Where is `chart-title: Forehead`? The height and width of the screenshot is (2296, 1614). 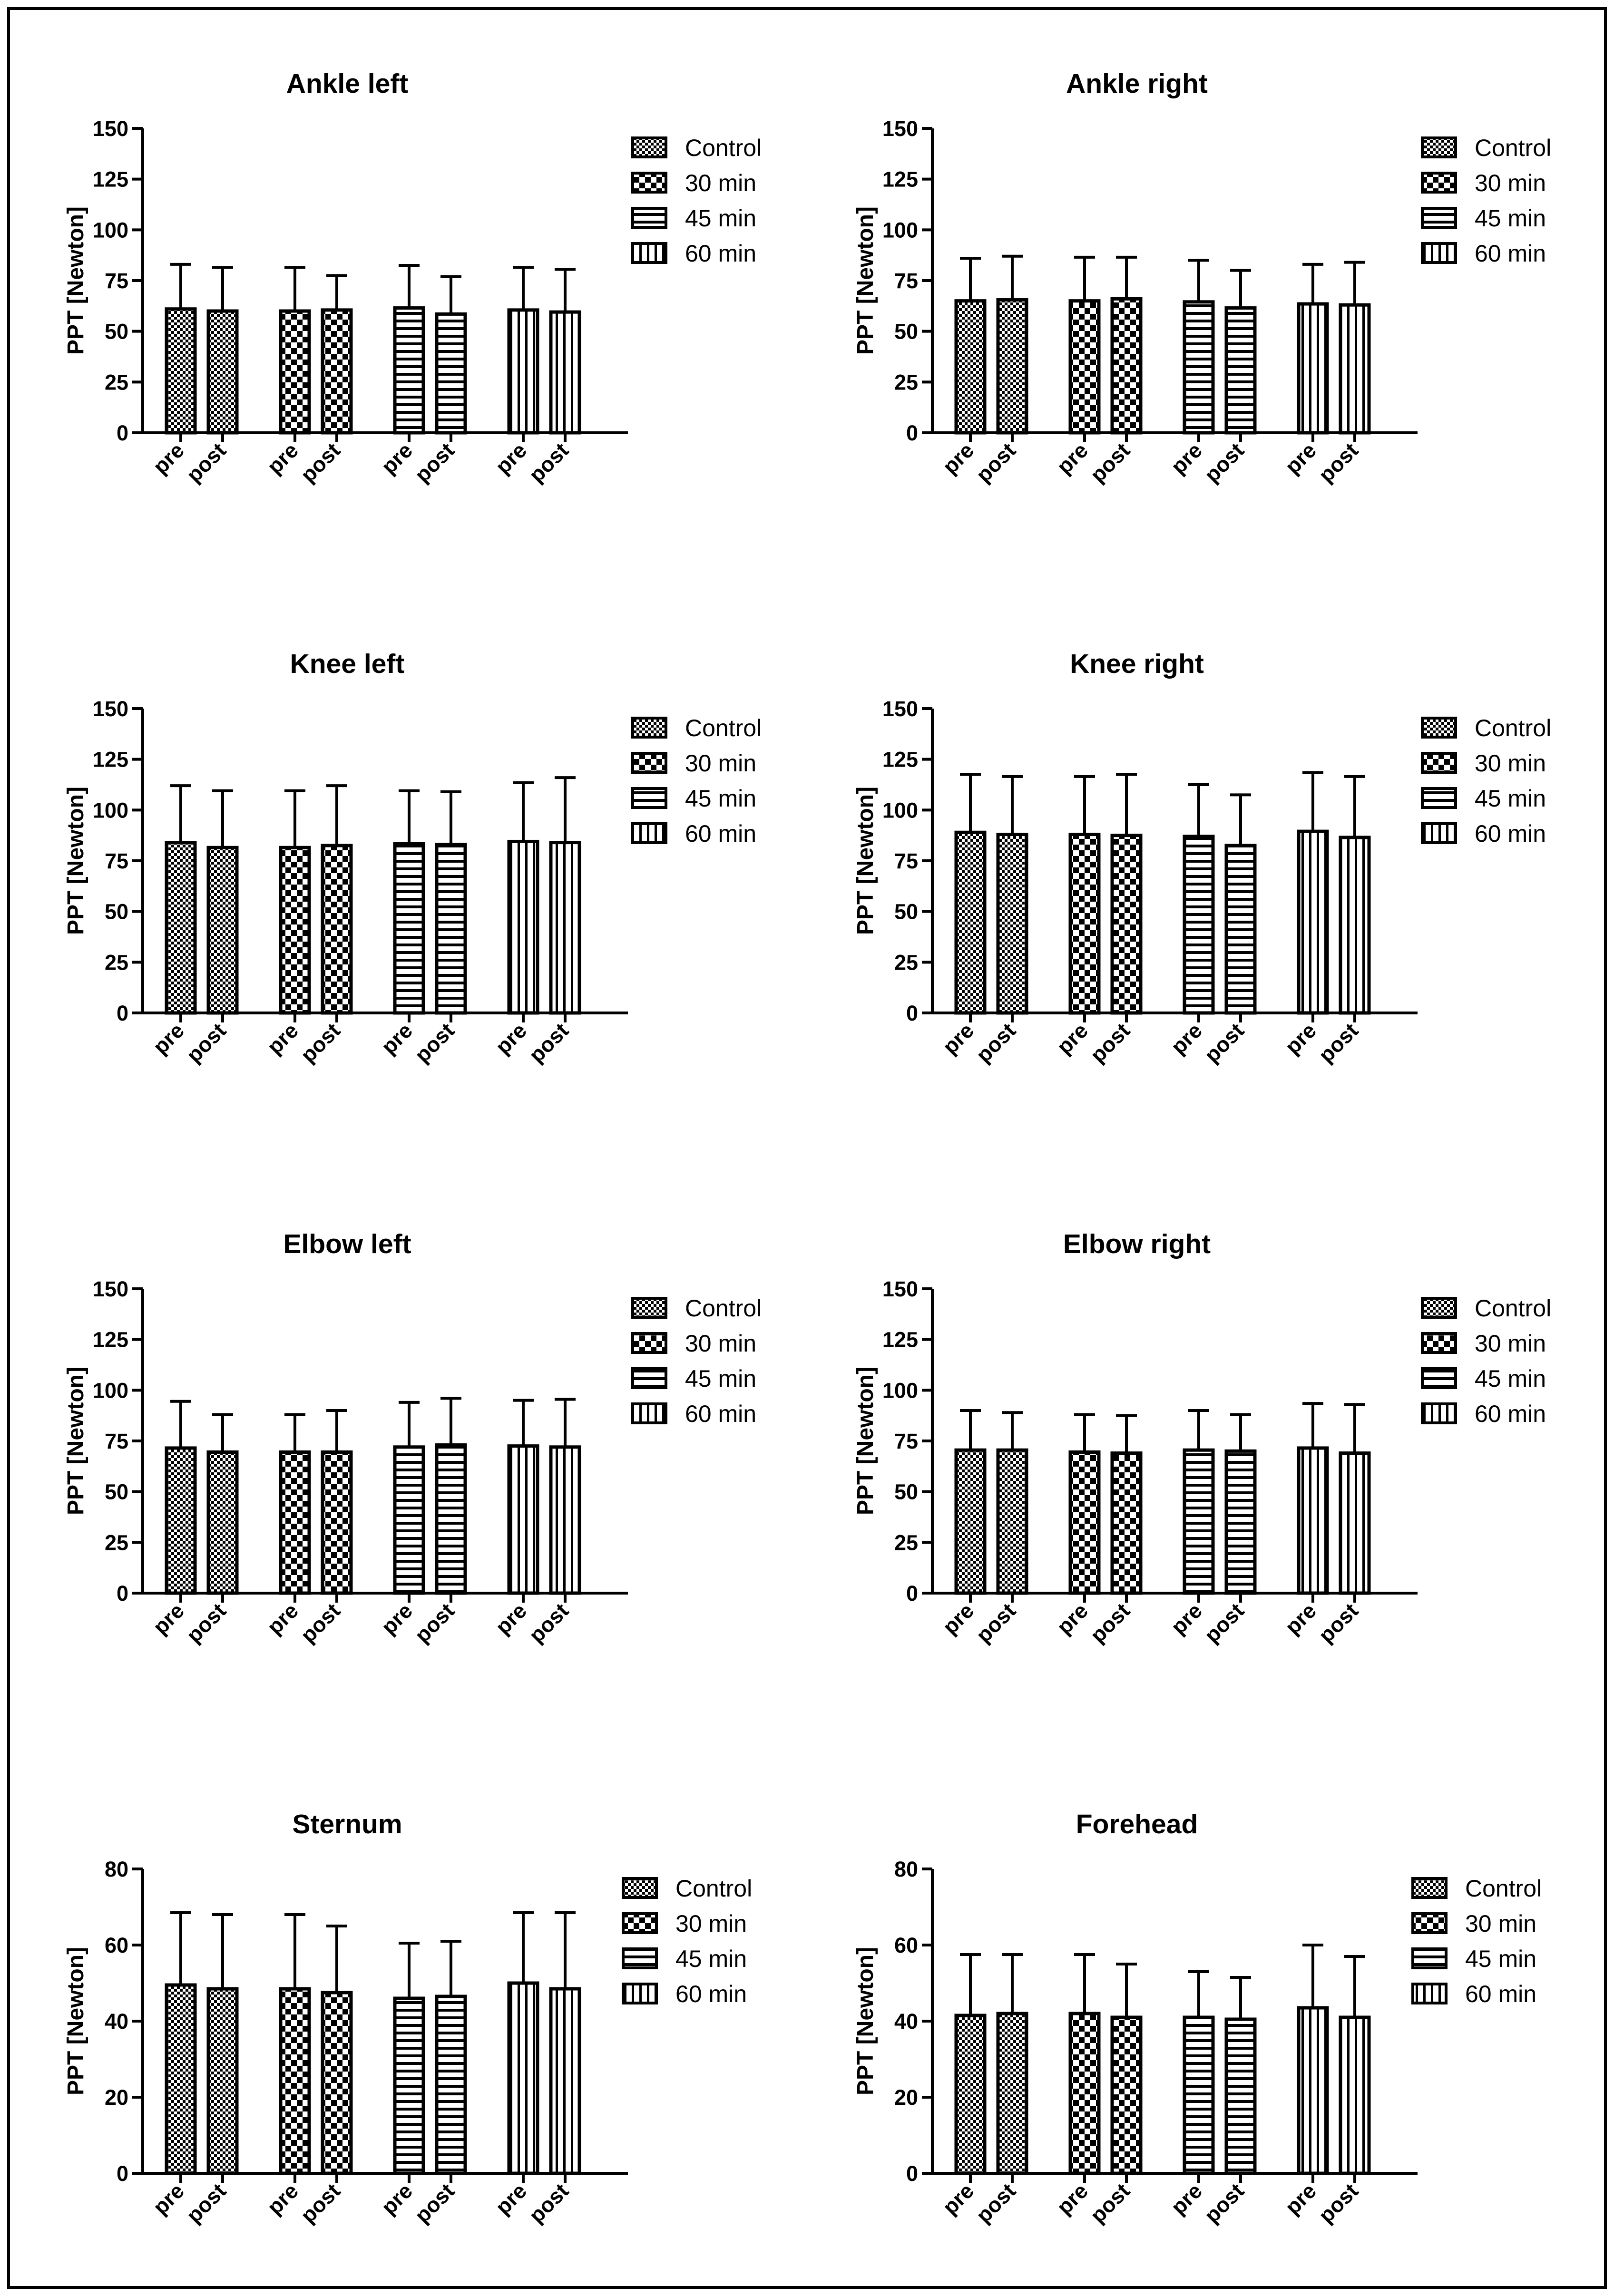 chart-title: Forehead is located at coordinates (1137, 1824).